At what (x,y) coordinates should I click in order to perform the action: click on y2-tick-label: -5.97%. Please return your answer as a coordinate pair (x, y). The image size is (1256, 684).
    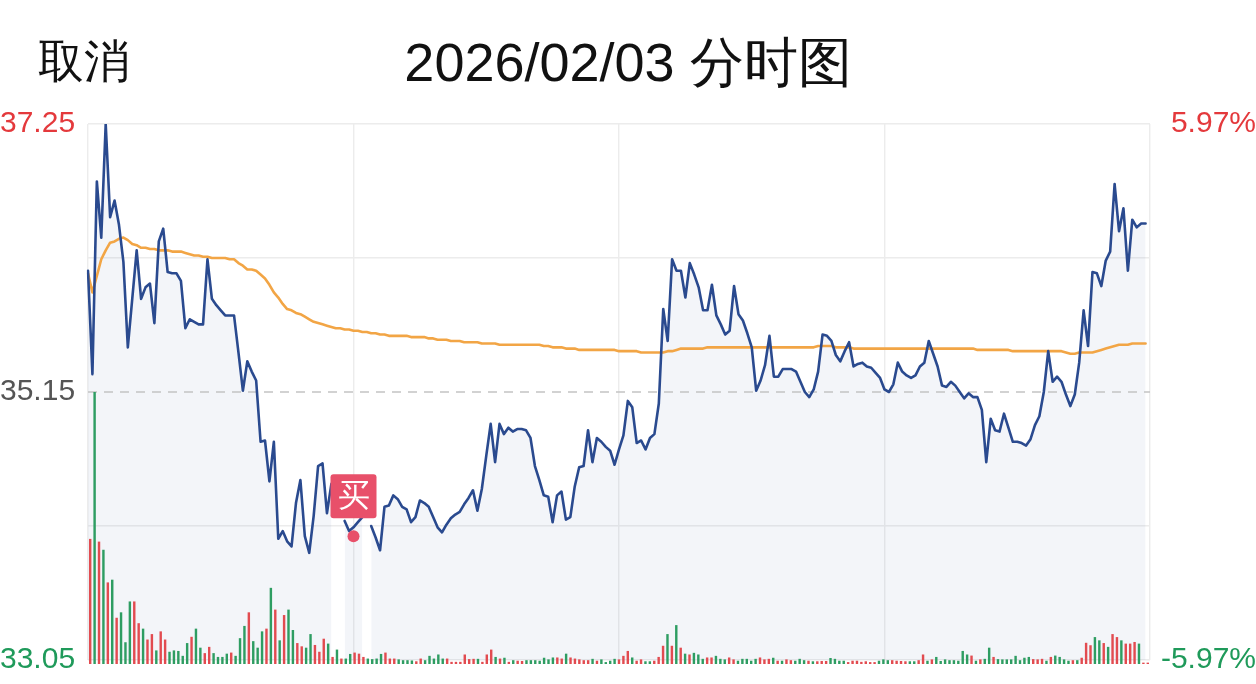
    Looking at the image, I should click on (1208, 658).